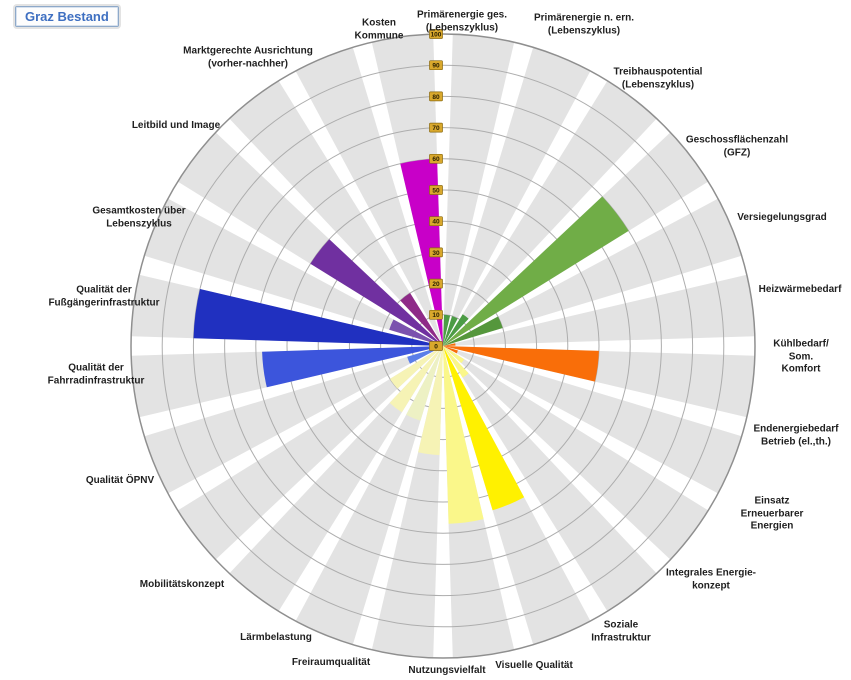  I want to click on axis-tick-90: 90, so click(436, 65).